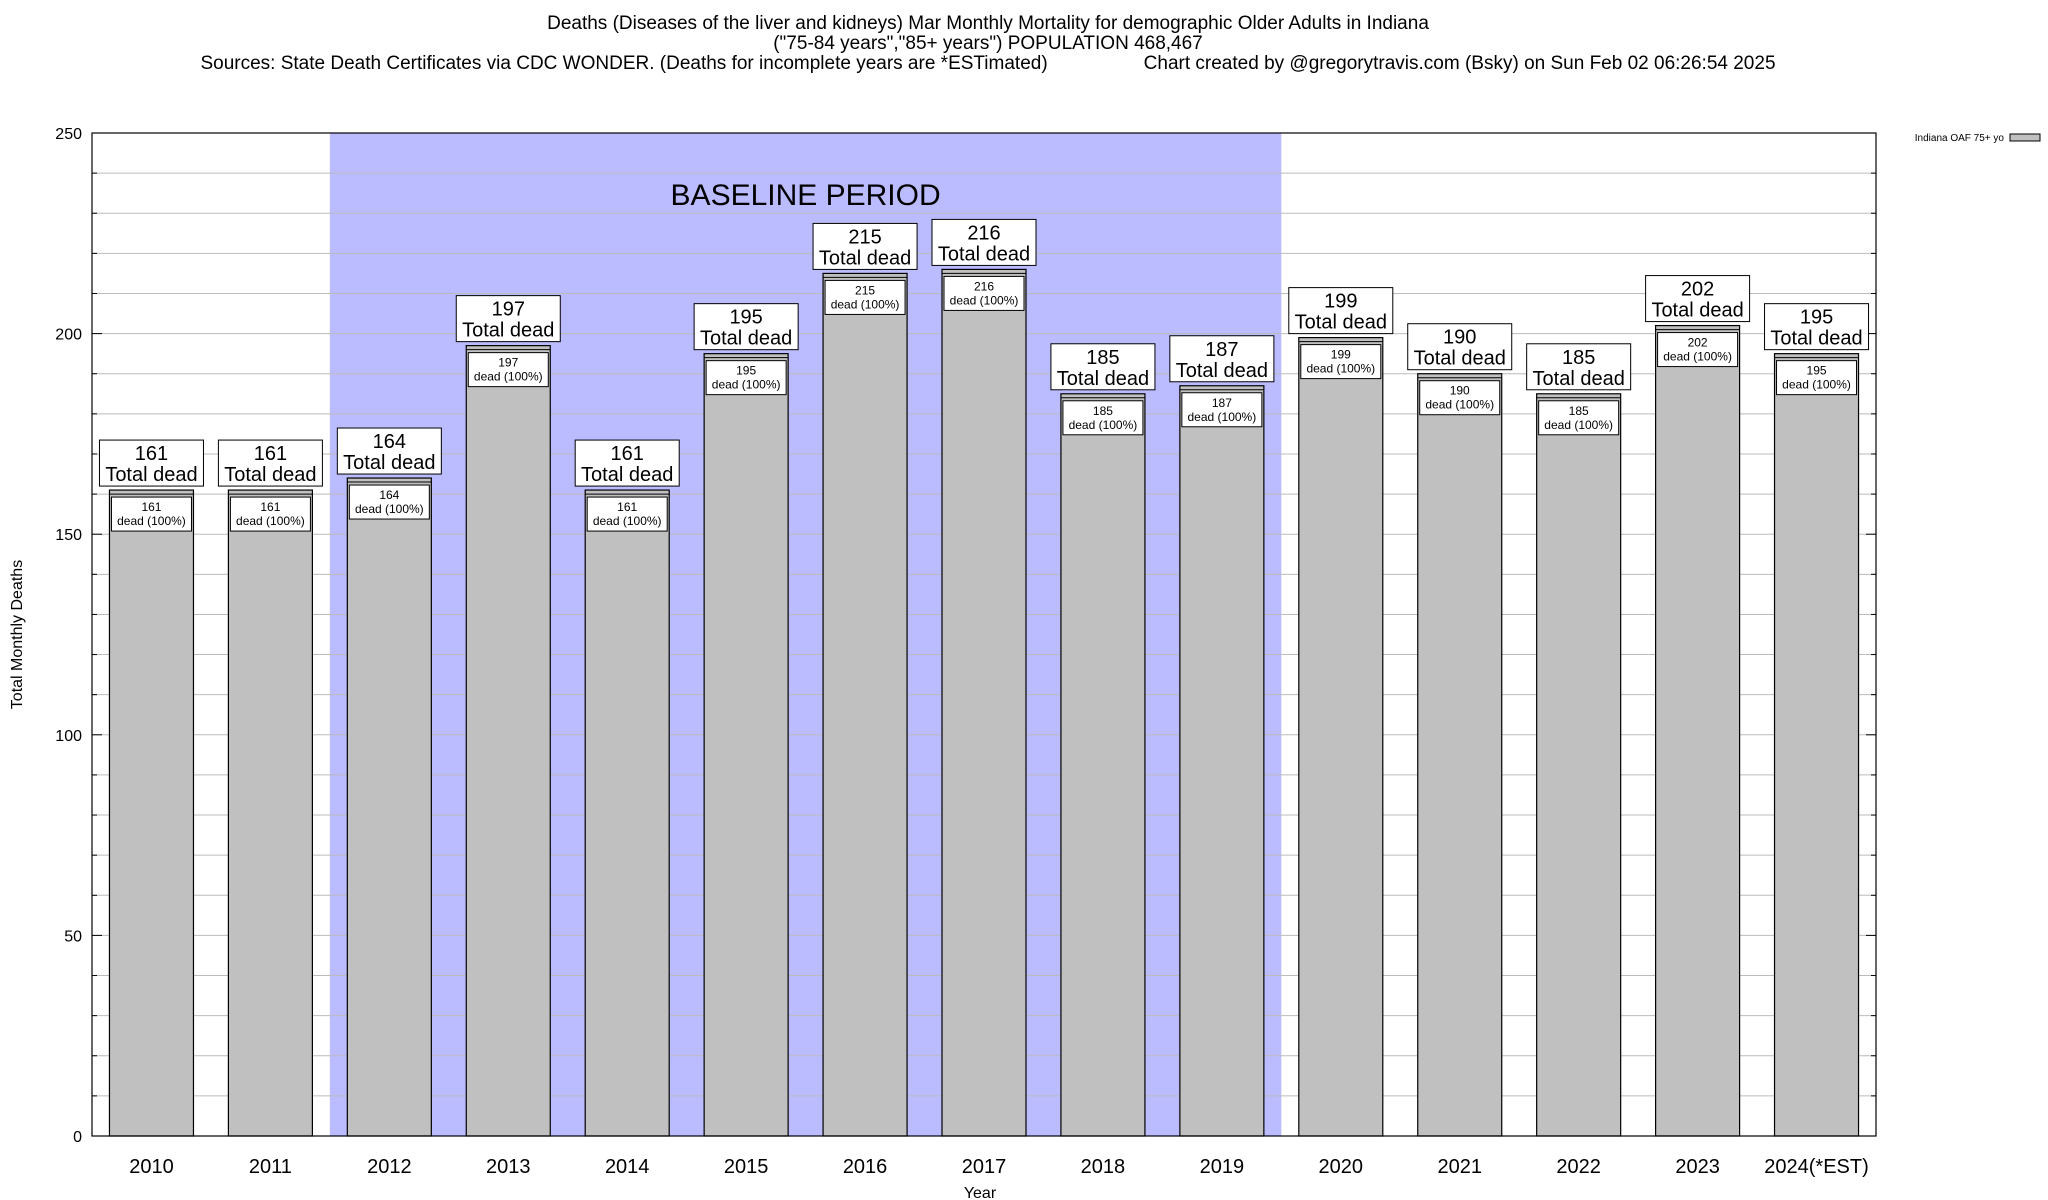  Describe the element at coordinates (2025, 137) in the screenshot. I see `legend-swatch` at that location.